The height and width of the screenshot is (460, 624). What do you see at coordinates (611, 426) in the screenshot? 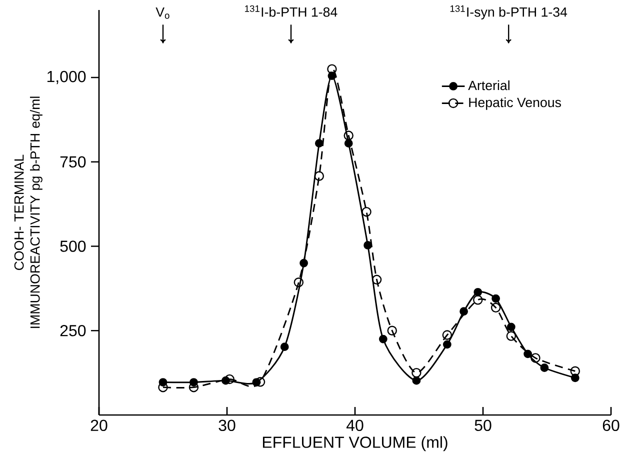
I see `x-tick-label: 60` at bounding box center [611, 426].